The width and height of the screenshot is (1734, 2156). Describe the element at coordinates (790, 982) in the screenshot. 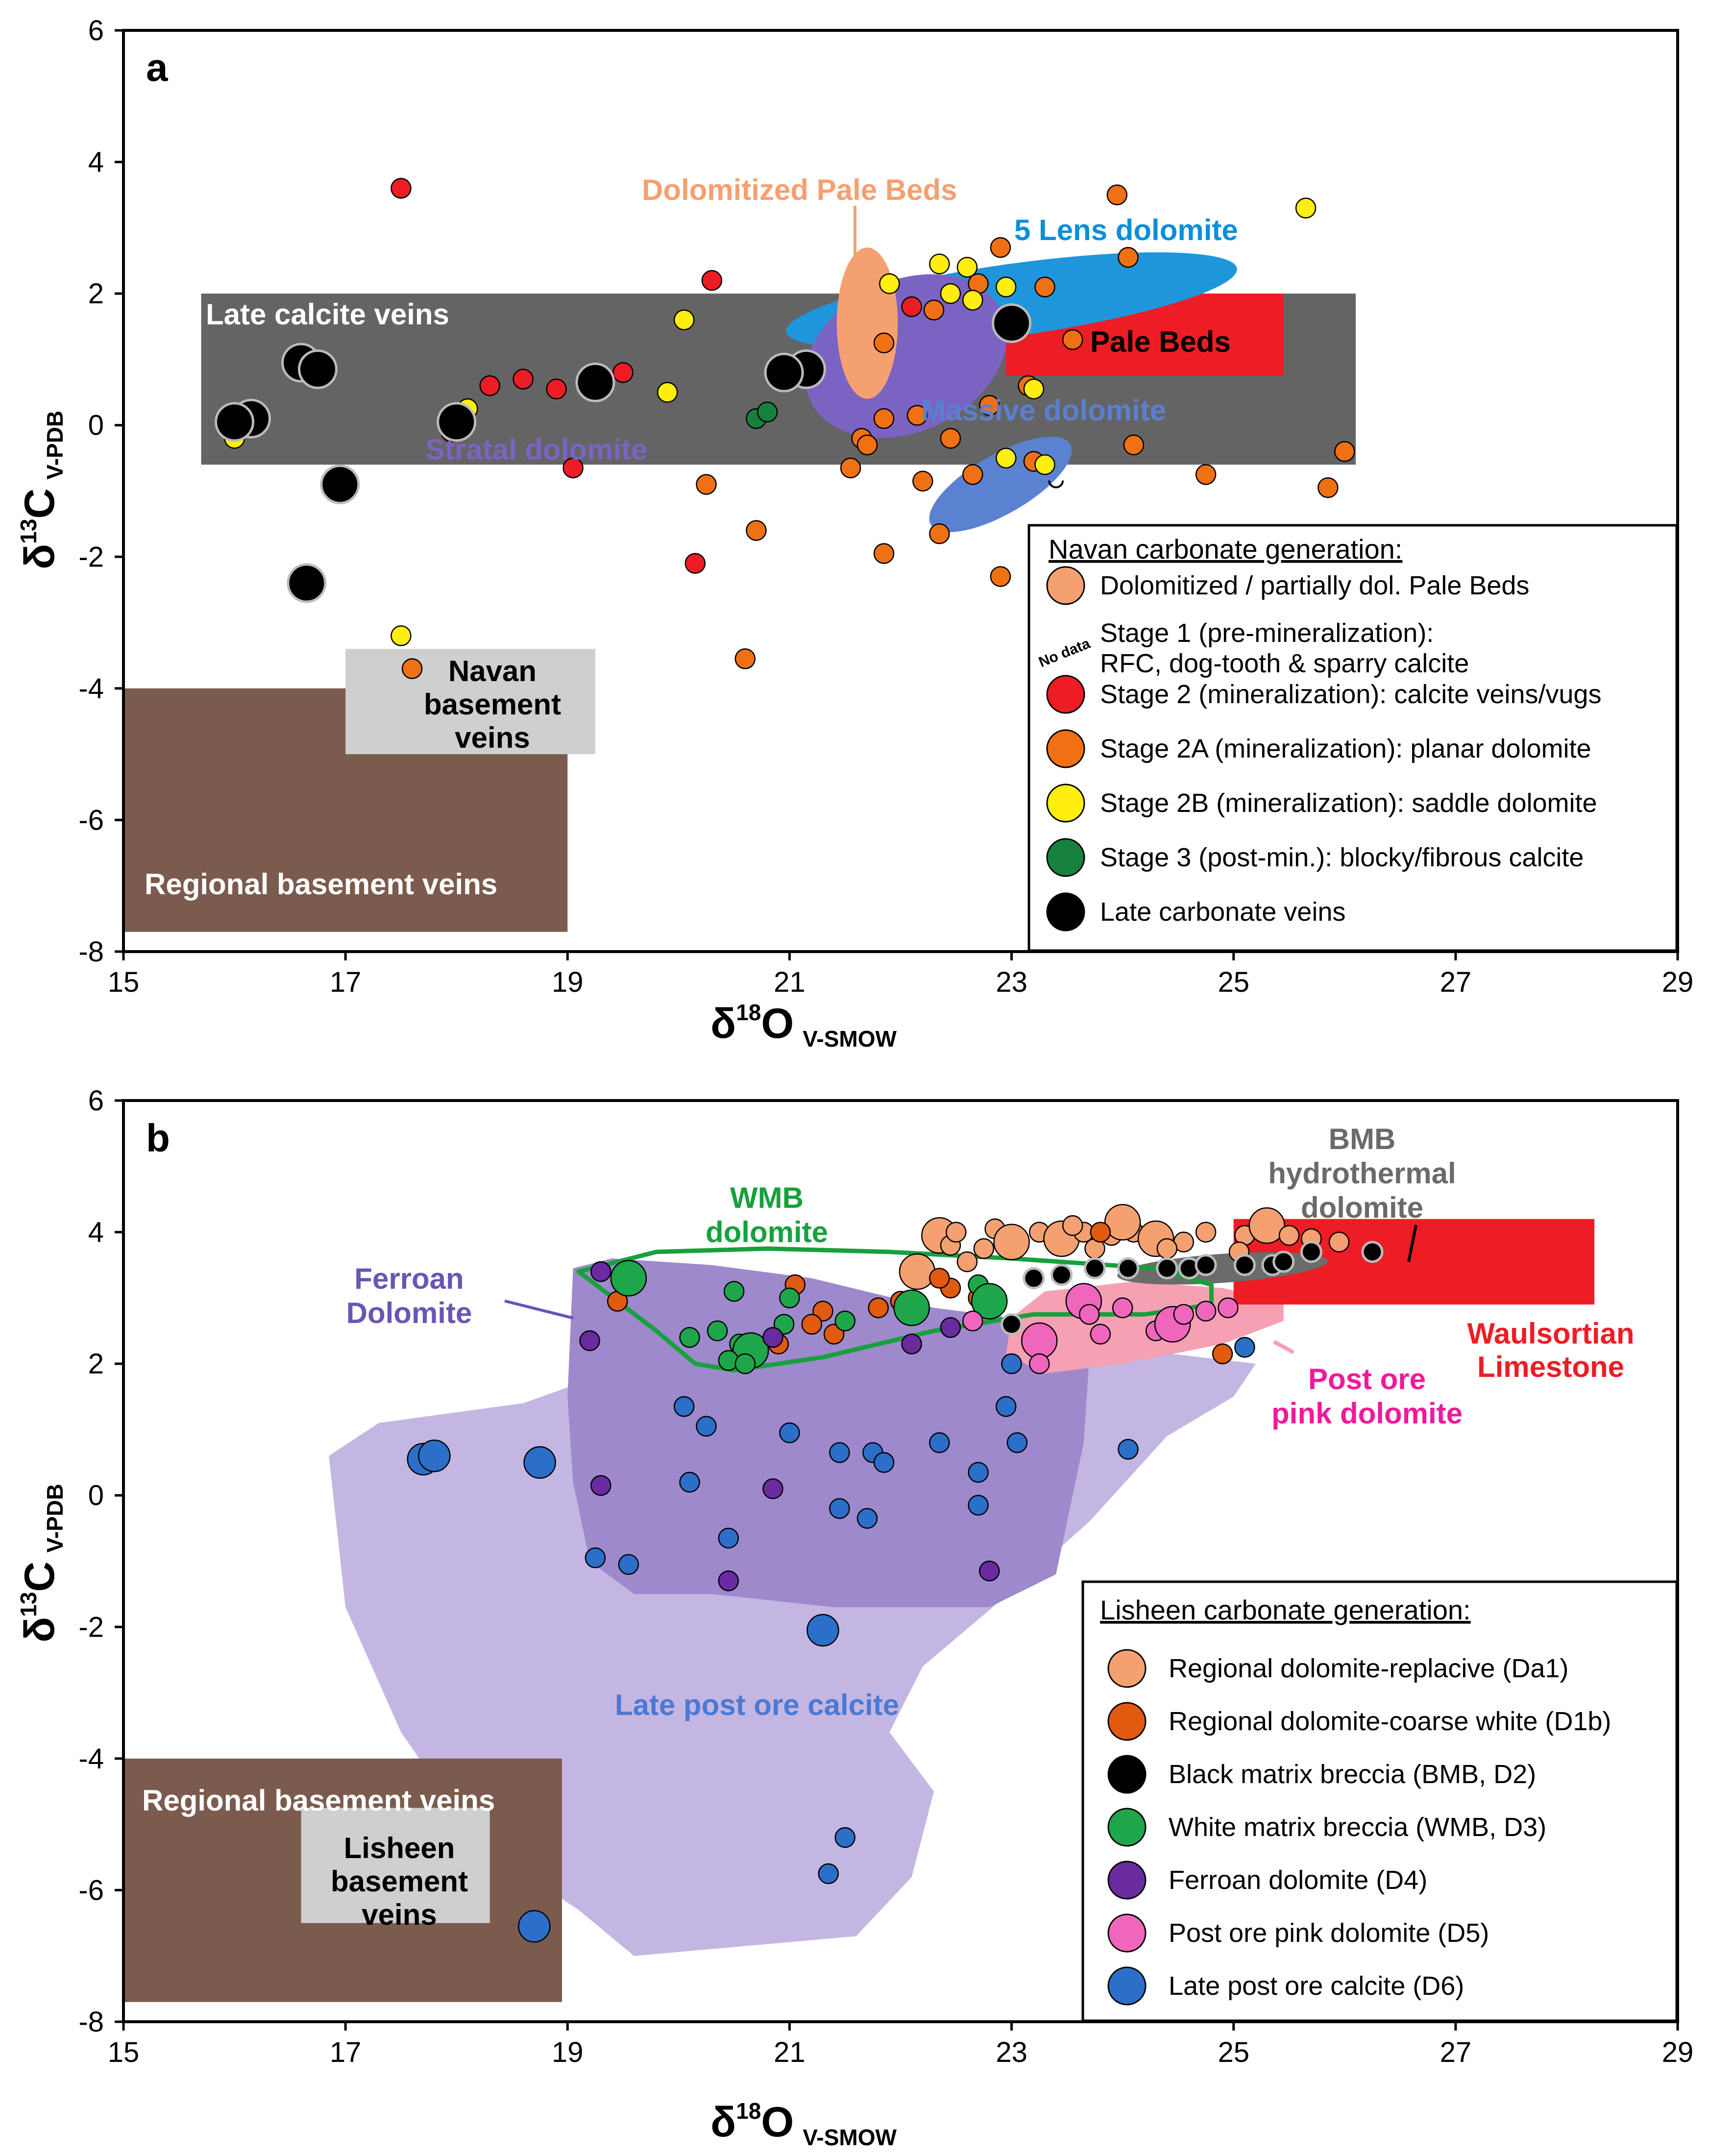

I see `x-tick-label-a-3: 21` at that location.